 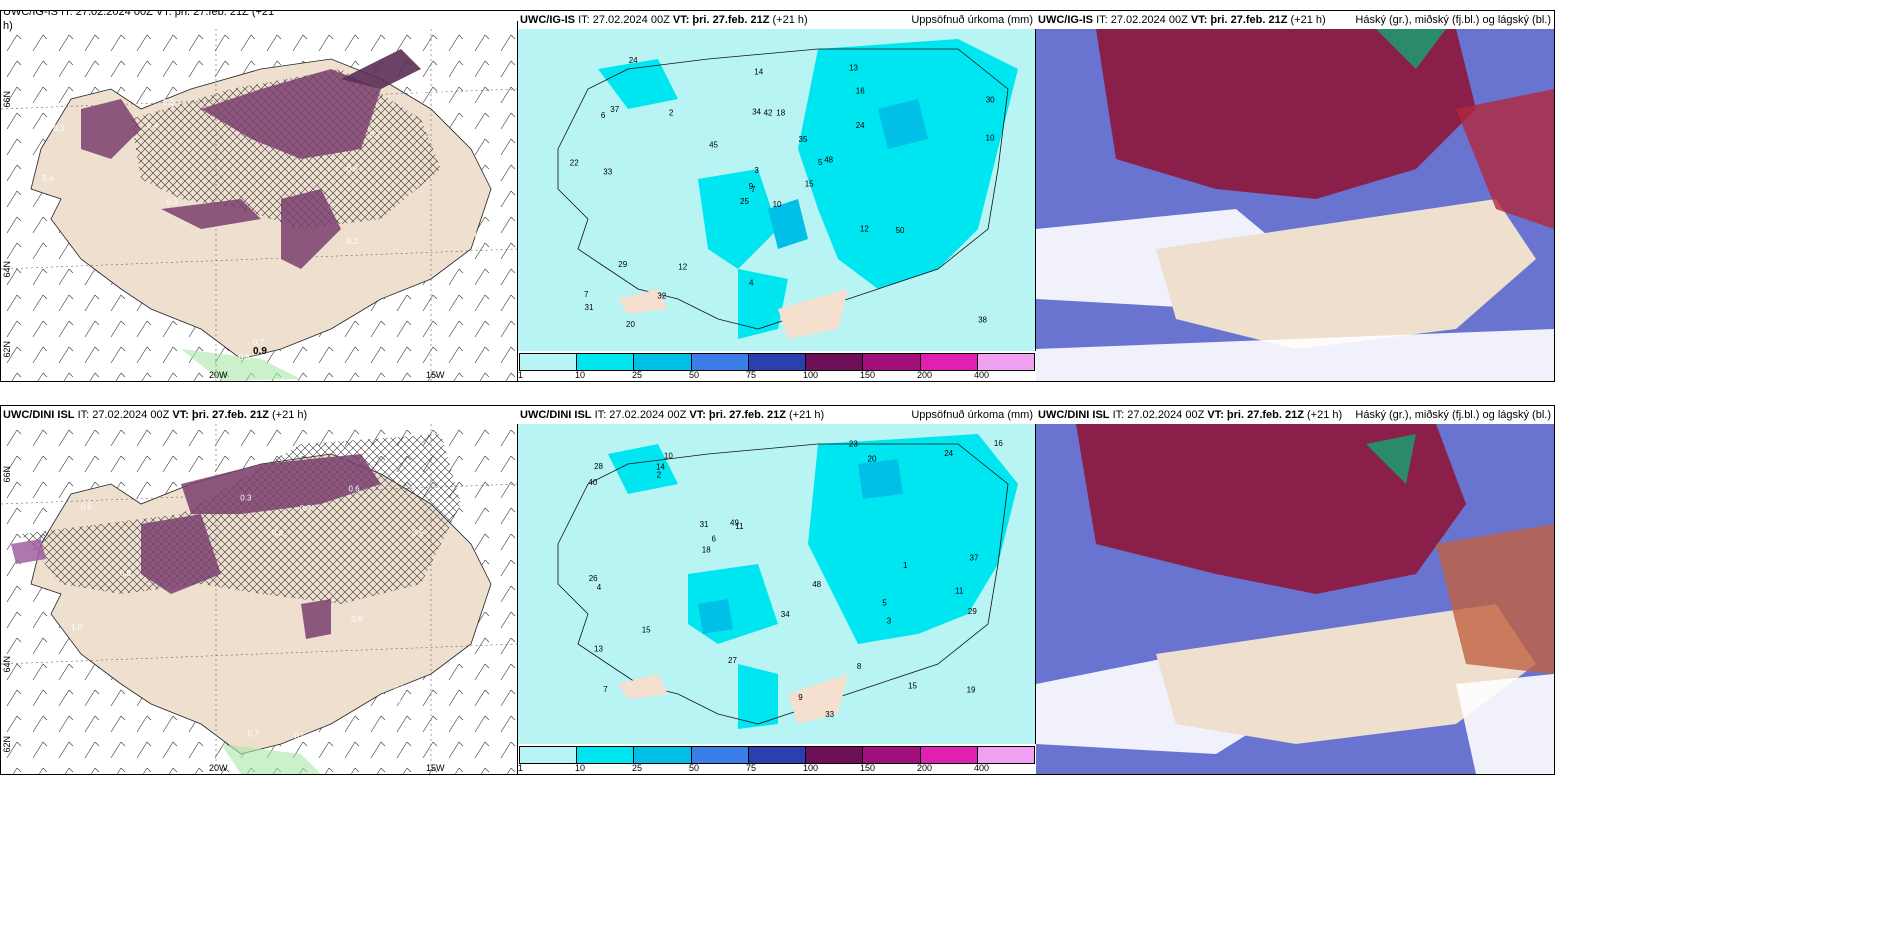 What do you see at coordinates (732, 660) in the screenshot?
I see `precip-value-label: 27` at bounding box center [732, 660].